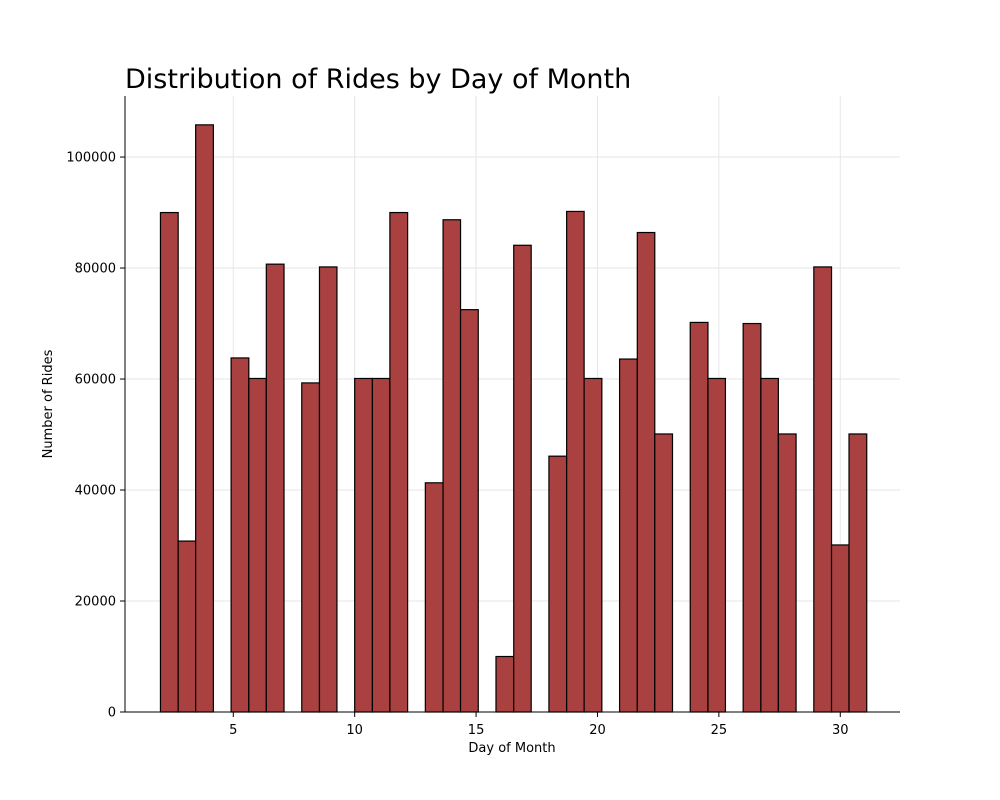 This screenshot has width=1000, height=800. Describe the element at coordinates (597, 730) in the screenshot. I see `x-tick-label: 20` at that location.